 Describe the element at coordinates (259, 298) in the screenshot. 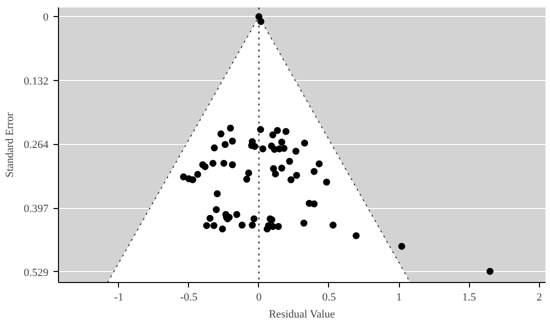

I see `x-tick-label: 0` at that location.